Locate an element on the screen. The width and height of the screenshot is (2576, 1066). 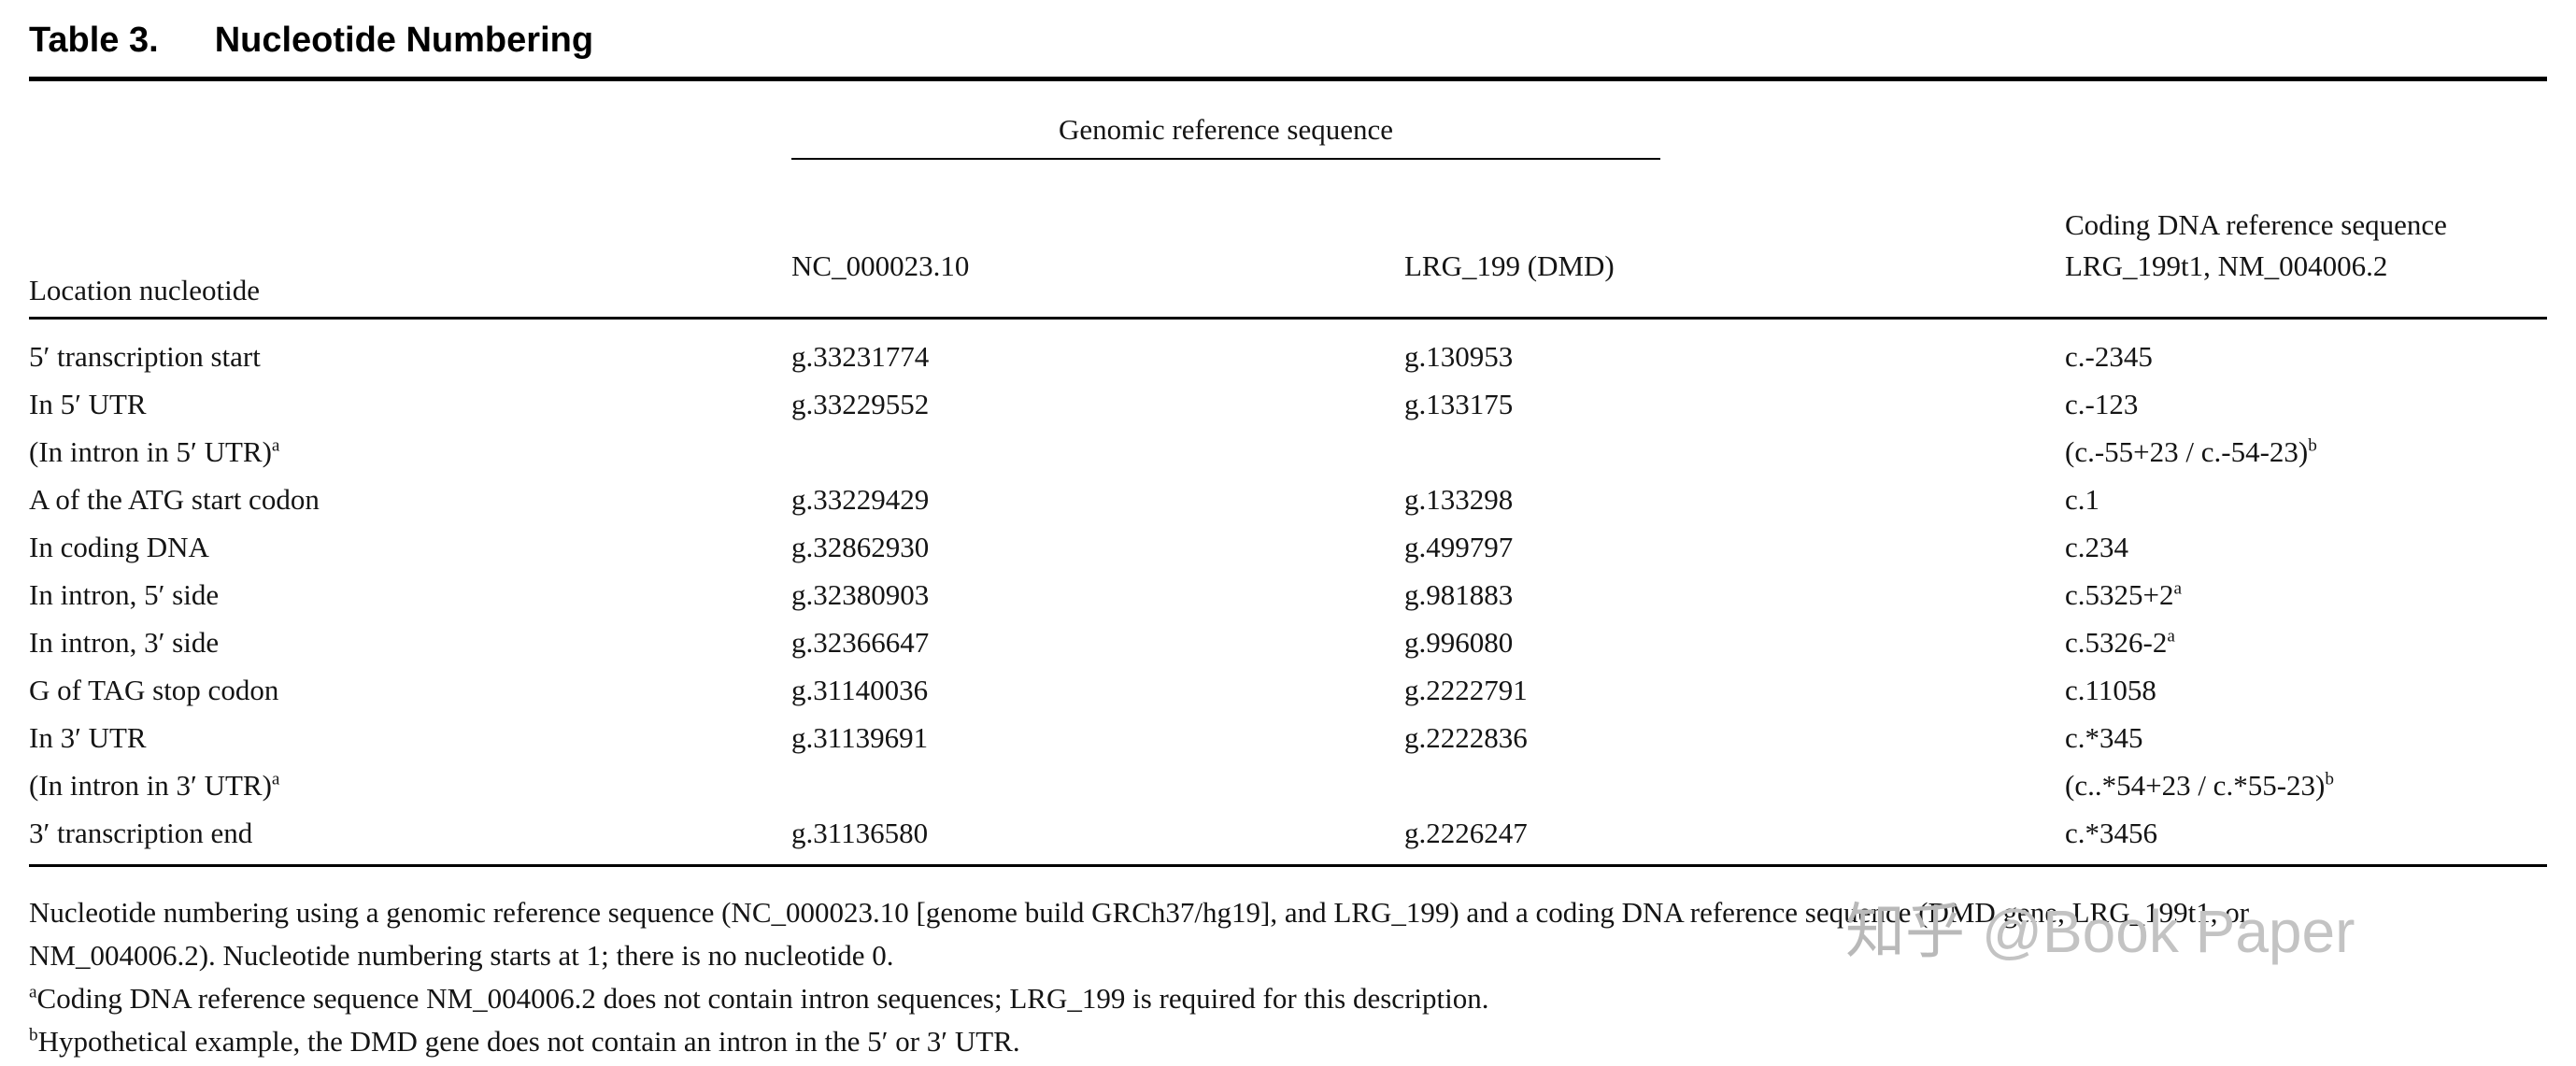
cell-location: In intron, 5′ side is located at coordinates (125, 594).